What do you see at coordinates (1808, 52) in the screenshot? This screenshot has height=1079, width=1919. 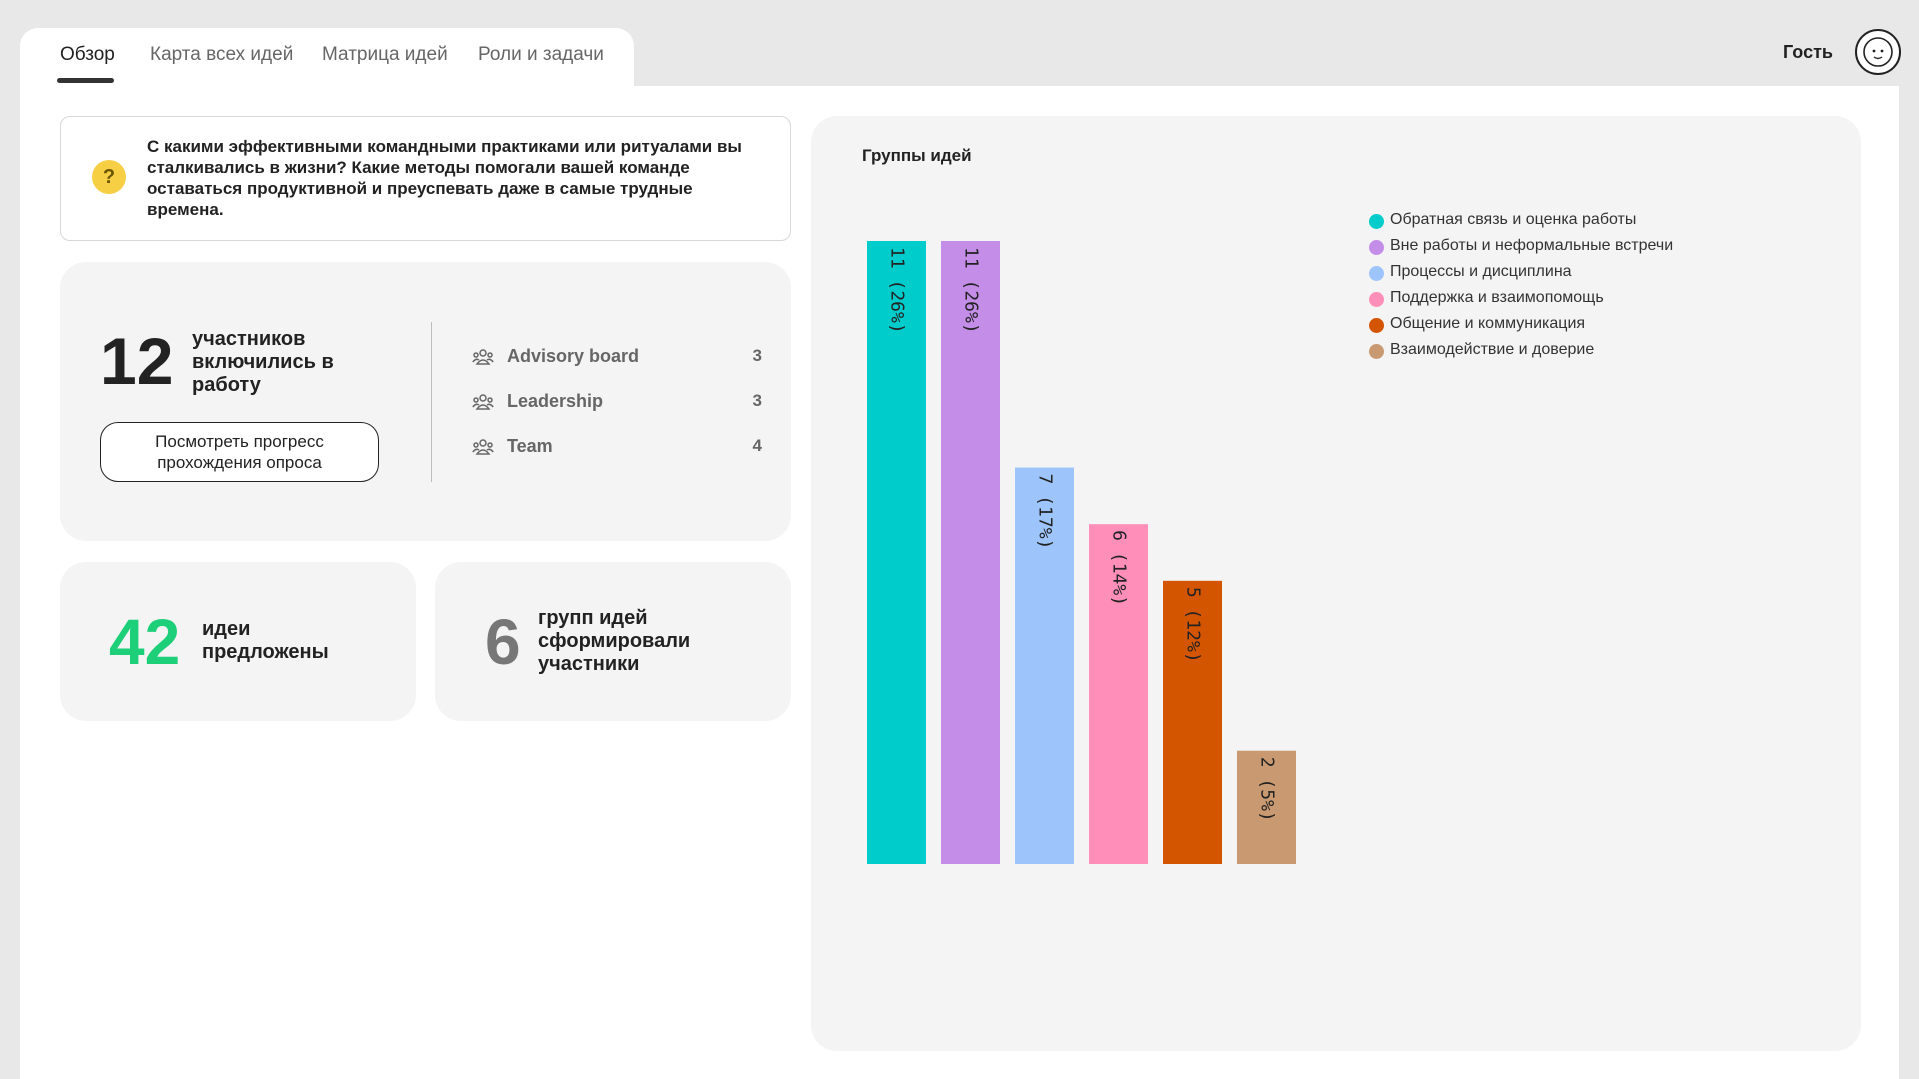 I see `user-name: Гость` at bounding box center [1808, 52].